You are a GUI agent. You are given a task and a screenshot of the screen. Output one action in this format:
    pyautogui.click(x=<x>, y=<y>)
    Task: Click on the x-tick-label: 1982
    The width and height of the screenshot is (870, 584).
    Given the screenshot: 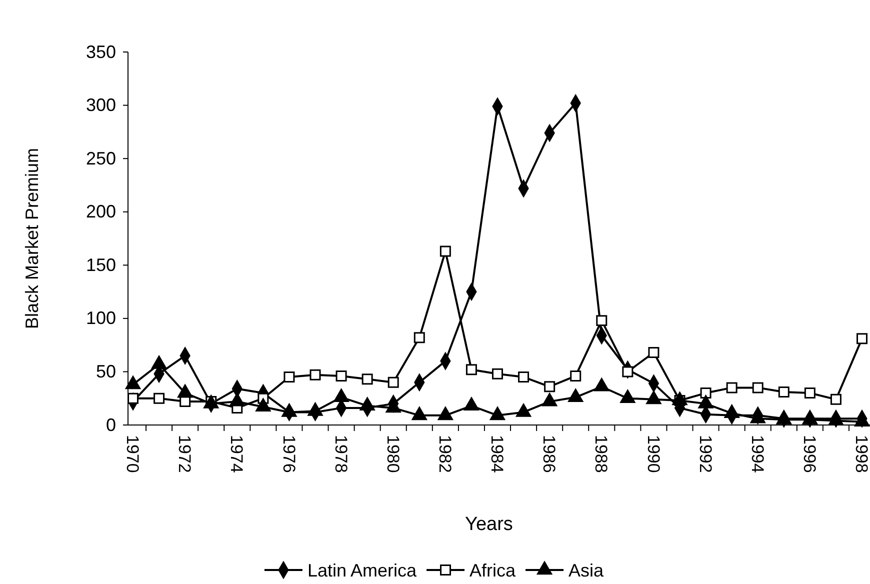 What is the action you would take?
    pyautogui.click(x=444, y=454)
    